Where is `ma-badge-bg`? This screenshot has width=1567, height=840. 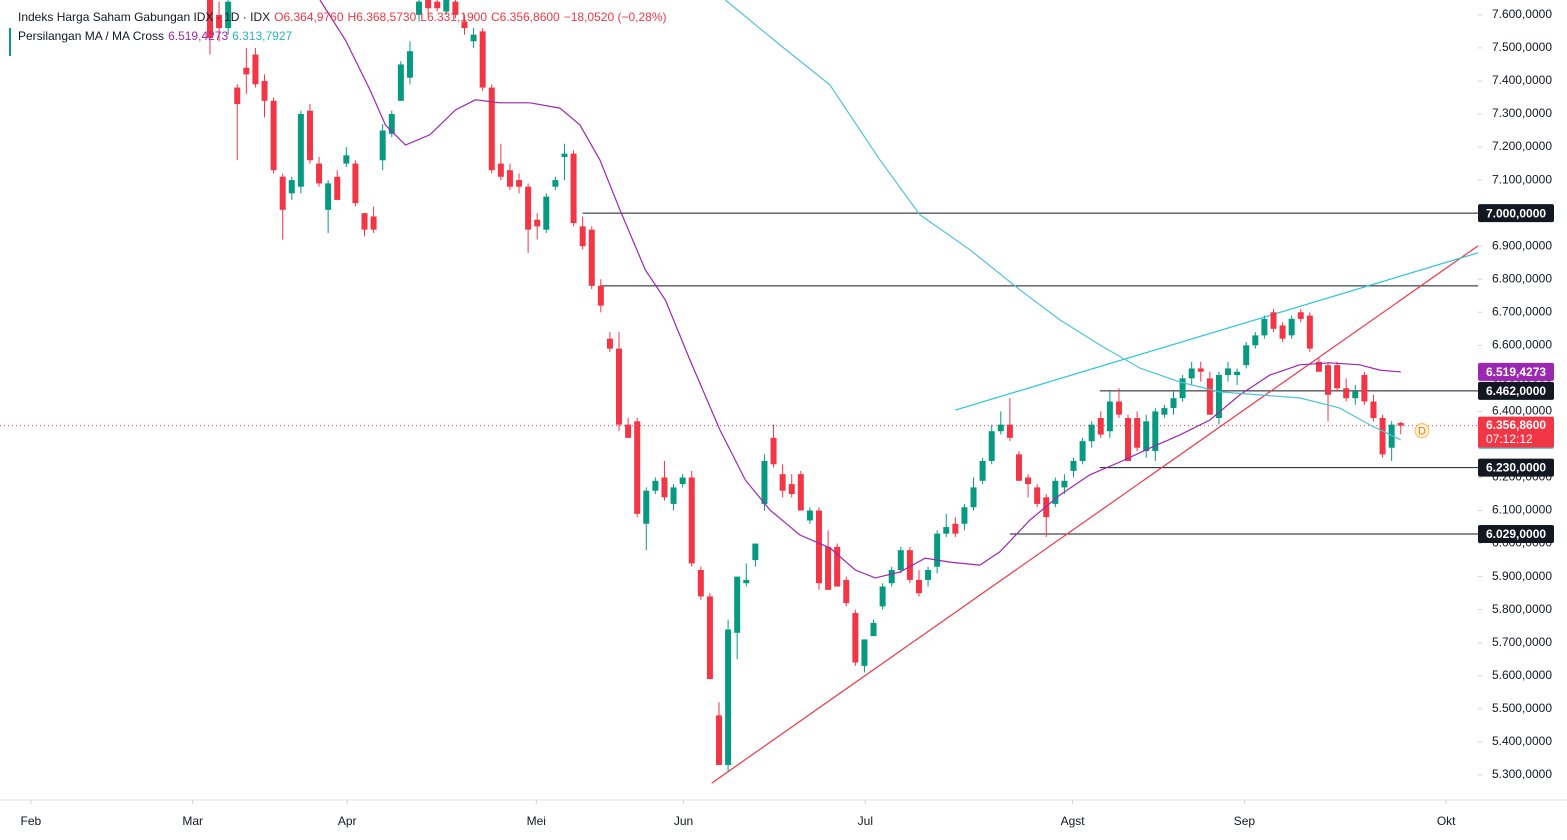 ma-badge-bg is located at coordinates (1516, 371).